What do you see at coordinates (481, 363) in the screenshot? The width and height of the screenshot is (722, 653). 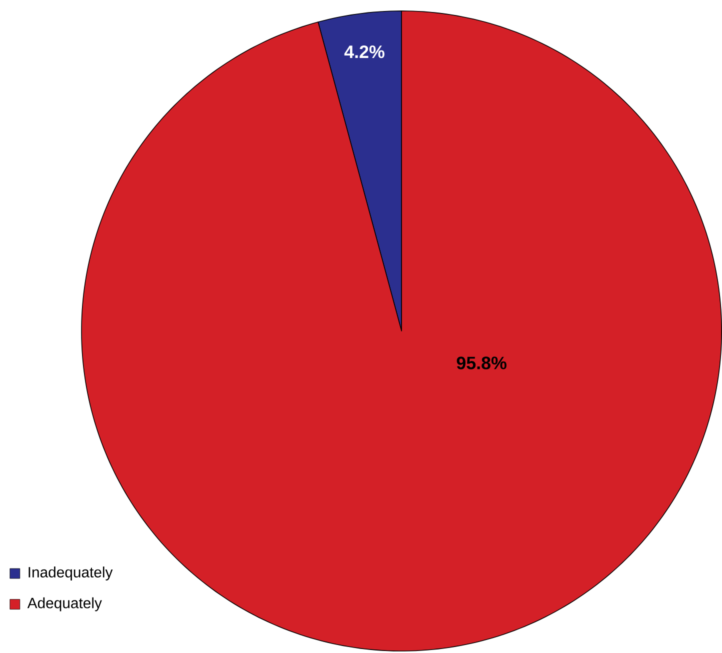 I see `data-label: 95.8%` at bounding box center [481, 363].